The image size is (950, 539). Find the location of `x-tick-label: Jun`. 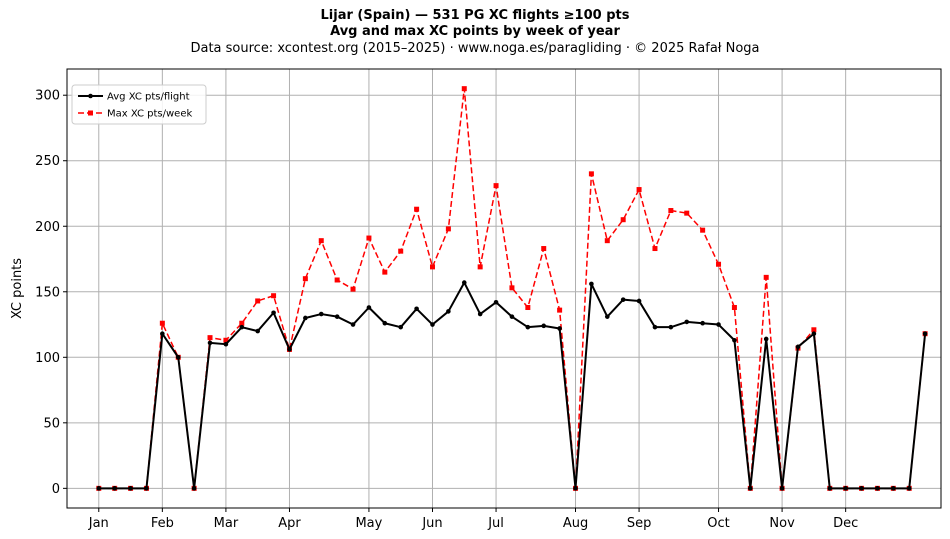

x-tick-label: Jun is located at coordinates (431, 523).